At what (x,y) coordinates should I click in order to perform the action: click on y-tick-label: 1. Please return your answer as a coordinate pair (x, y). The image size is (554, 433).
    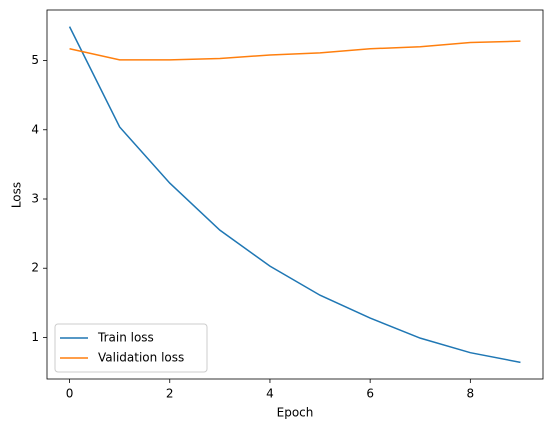
    Looking at the image, I should click on (35, 337).